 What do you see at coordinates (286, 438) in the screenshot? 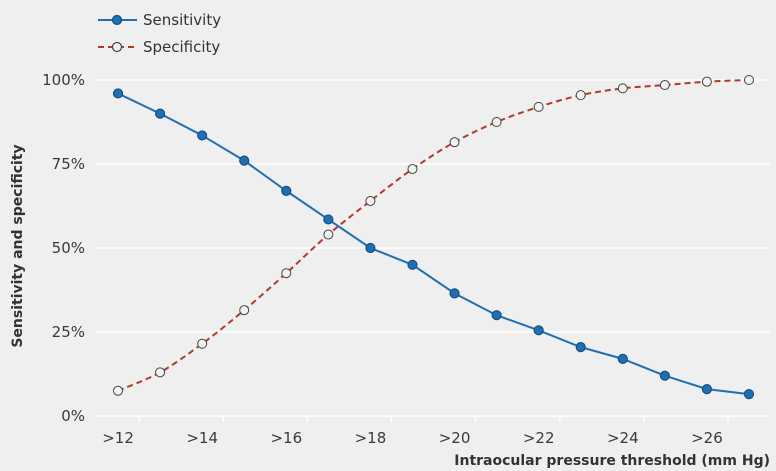
I see `x-tick-label: >16` at bounding box center [286, 438].